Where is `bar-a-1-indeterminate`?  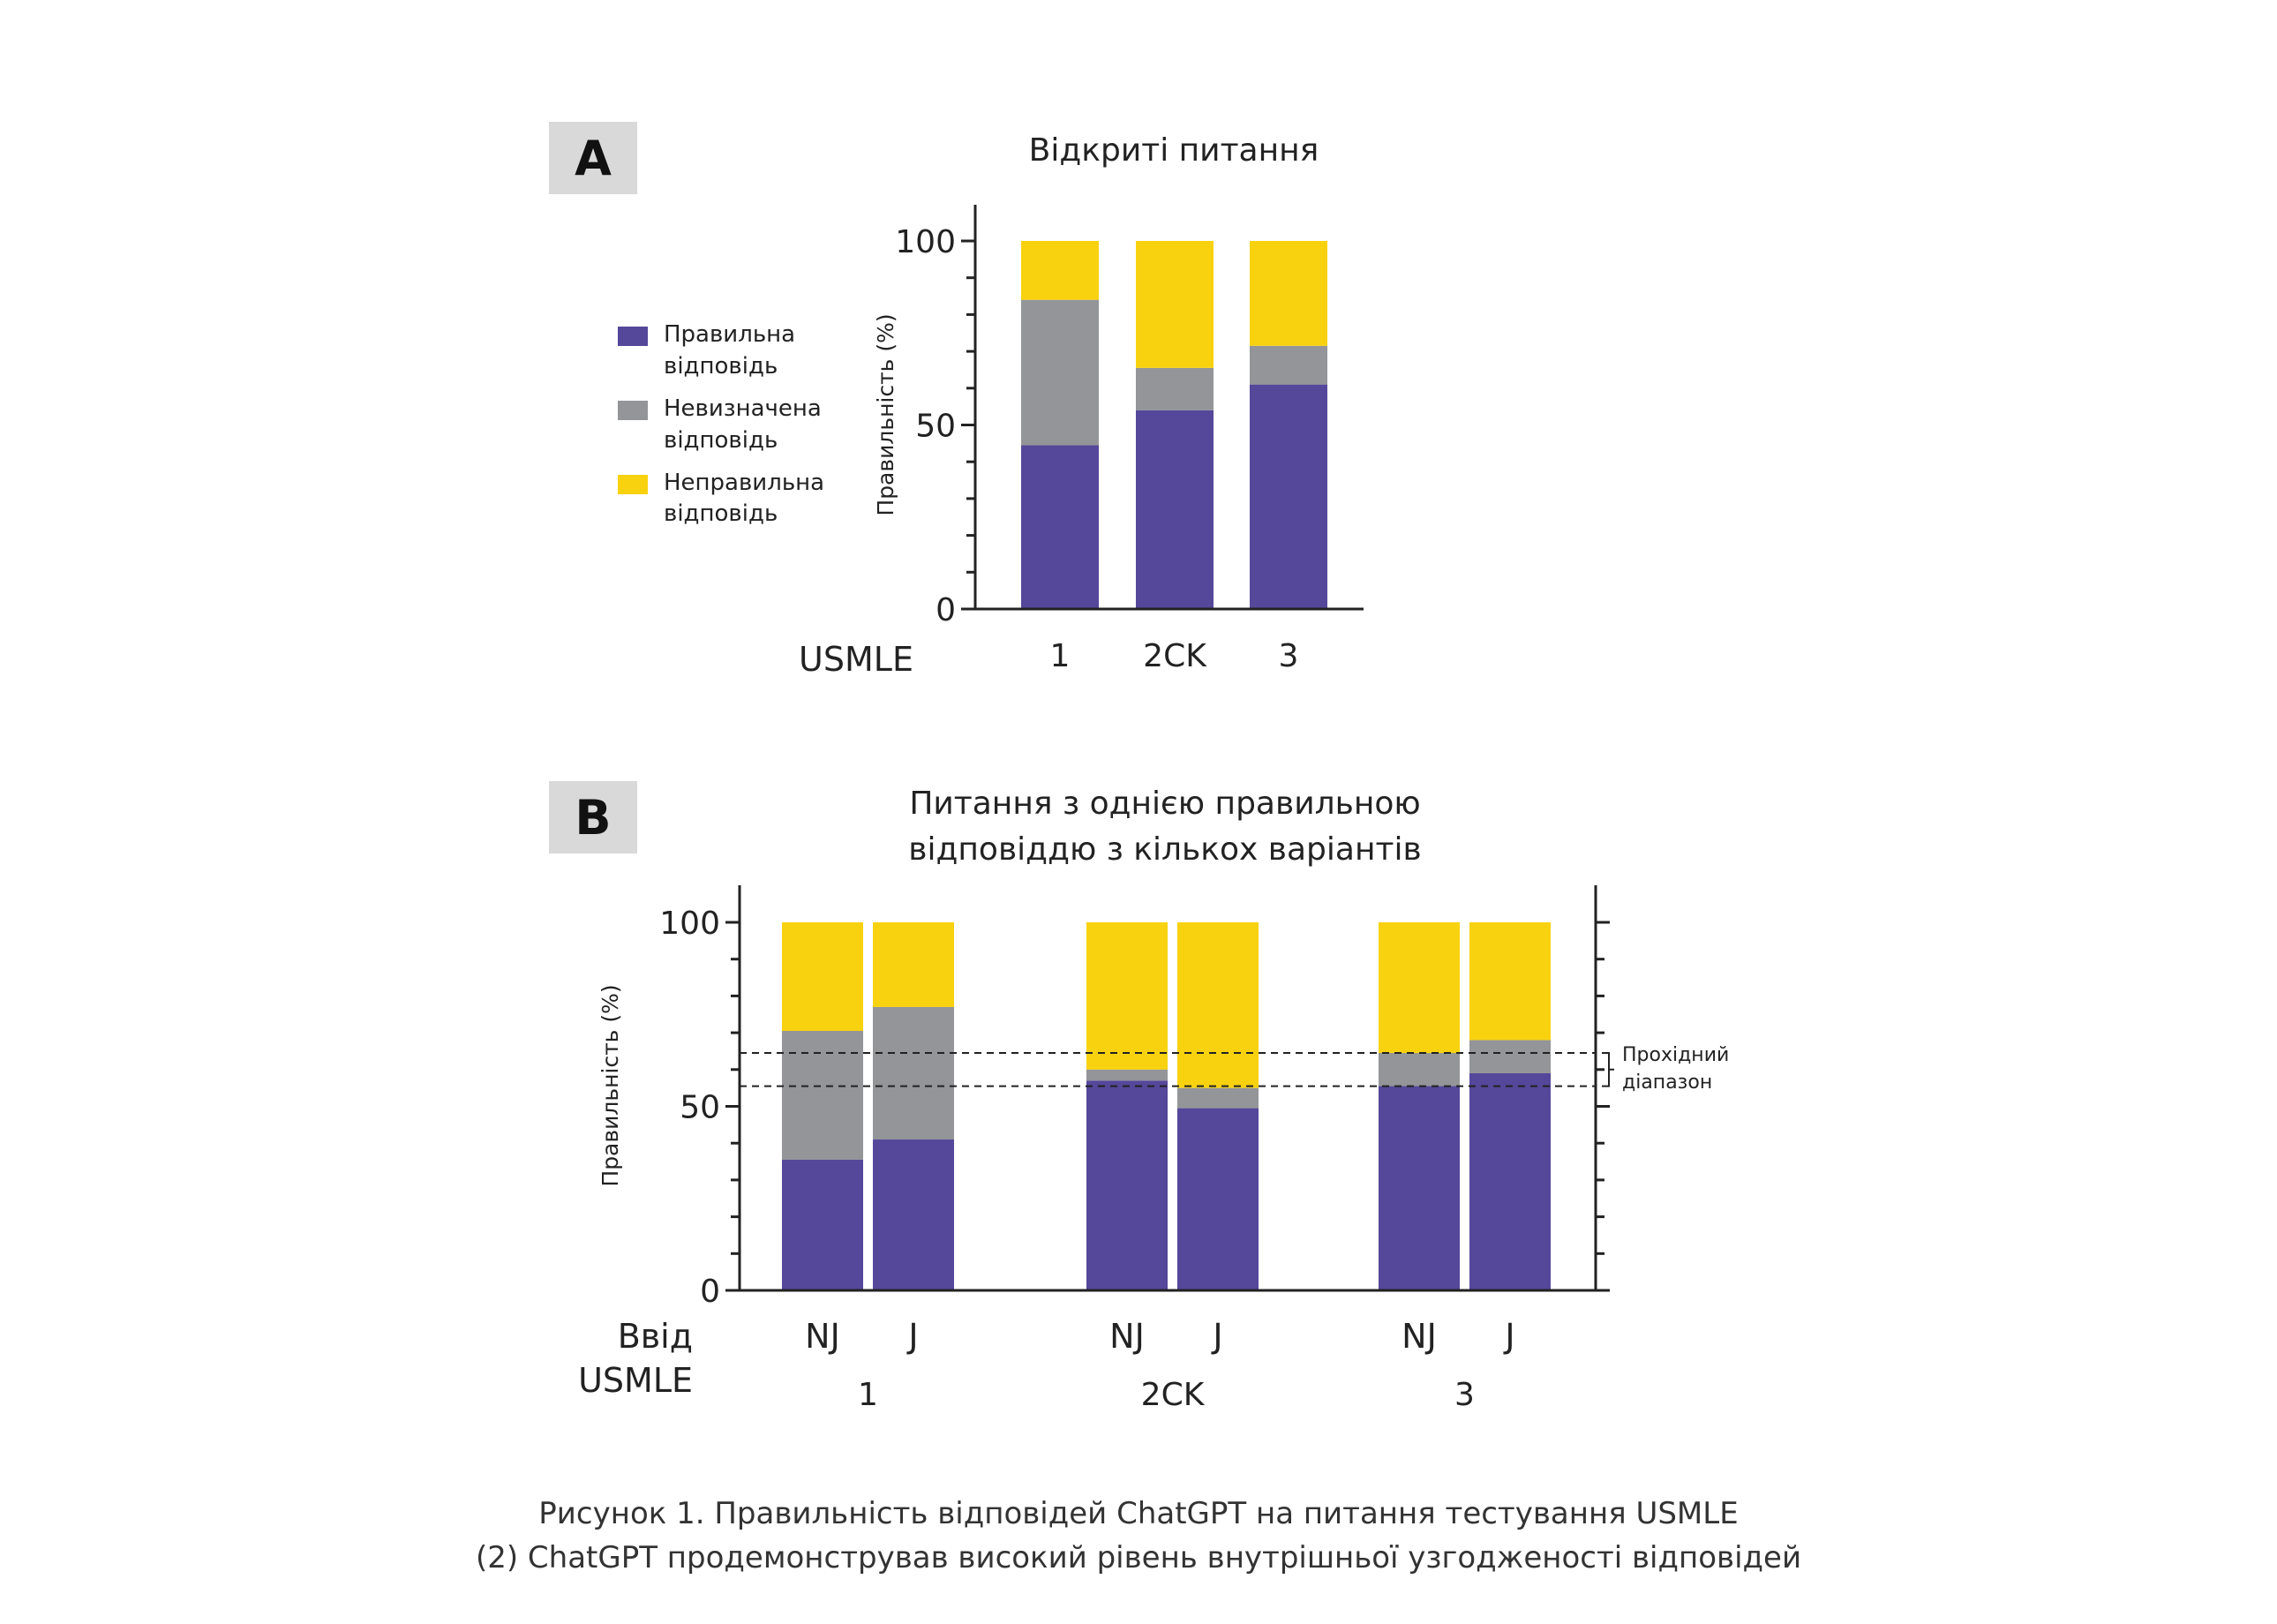 bar-a-1-indeterminate is located at coordinates (1060, 372).